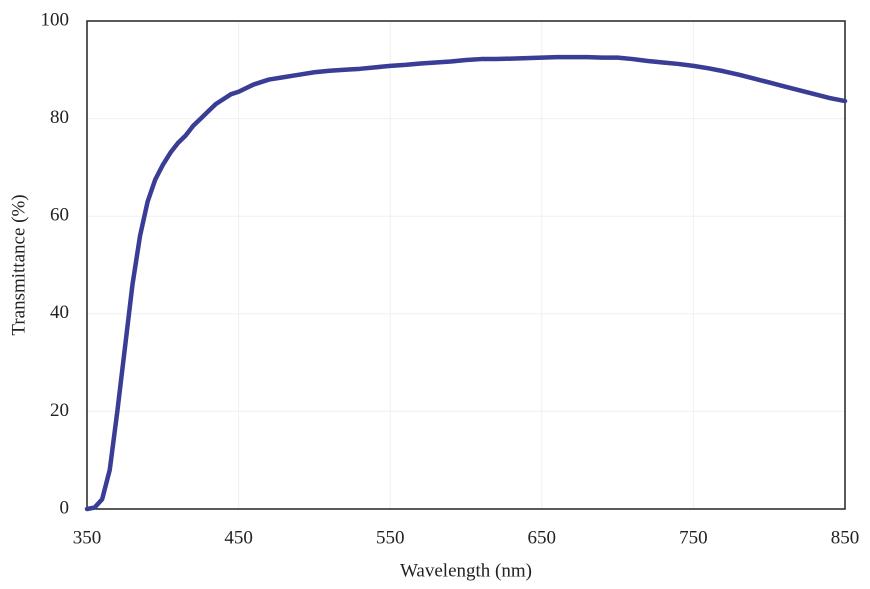 Image resolution: width=870 pixels, height=589 pixels. Describe the element at coordinates (59, 215) in the screenshot. I see `y-tick-label: 60` at that location.